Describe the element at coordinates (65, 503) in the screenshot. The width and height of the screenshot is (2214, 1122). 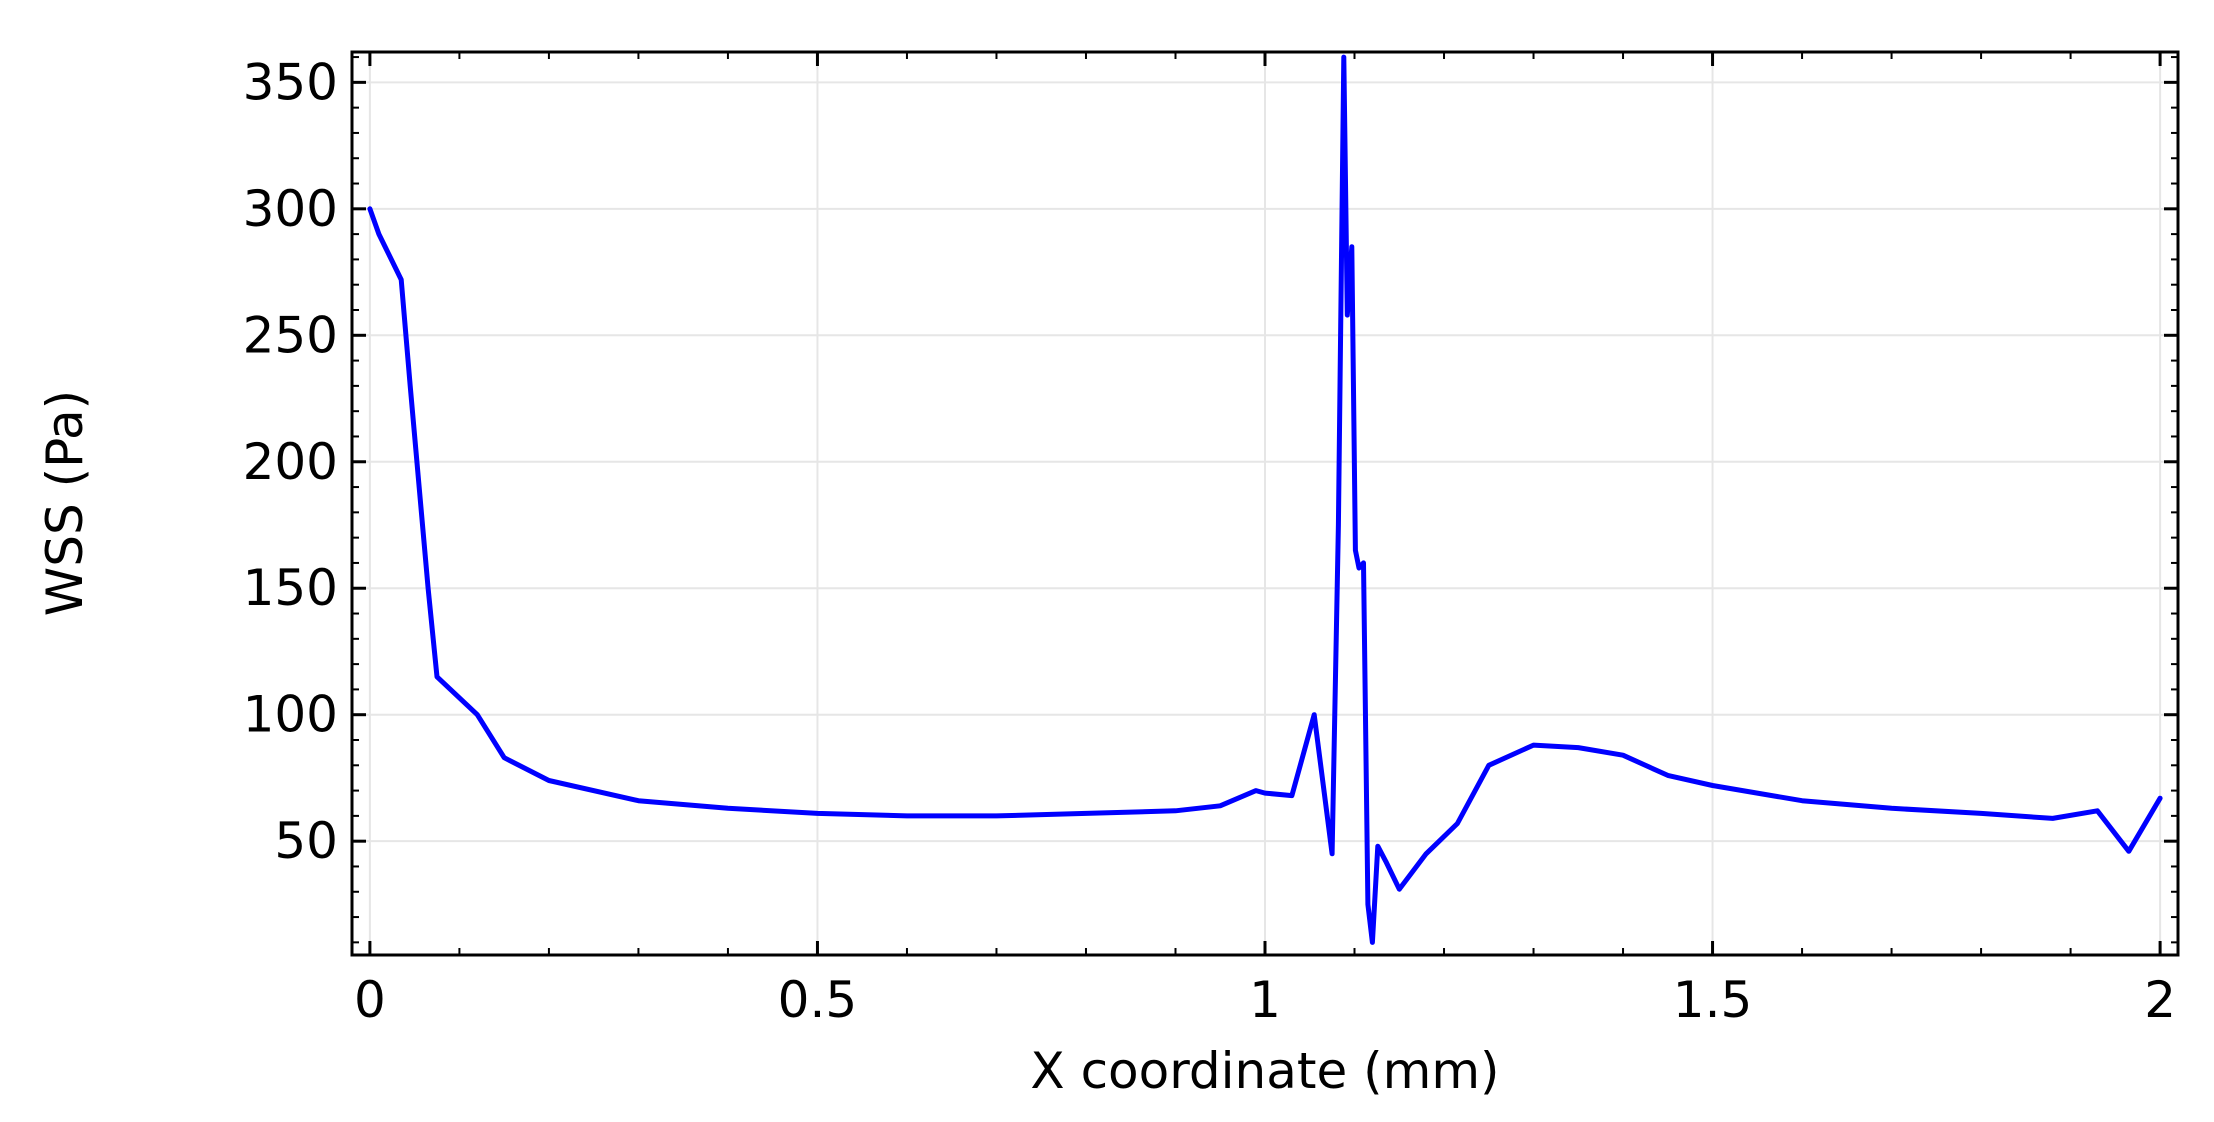
I see `y-axis-title: WSS (Pa)` at that location.